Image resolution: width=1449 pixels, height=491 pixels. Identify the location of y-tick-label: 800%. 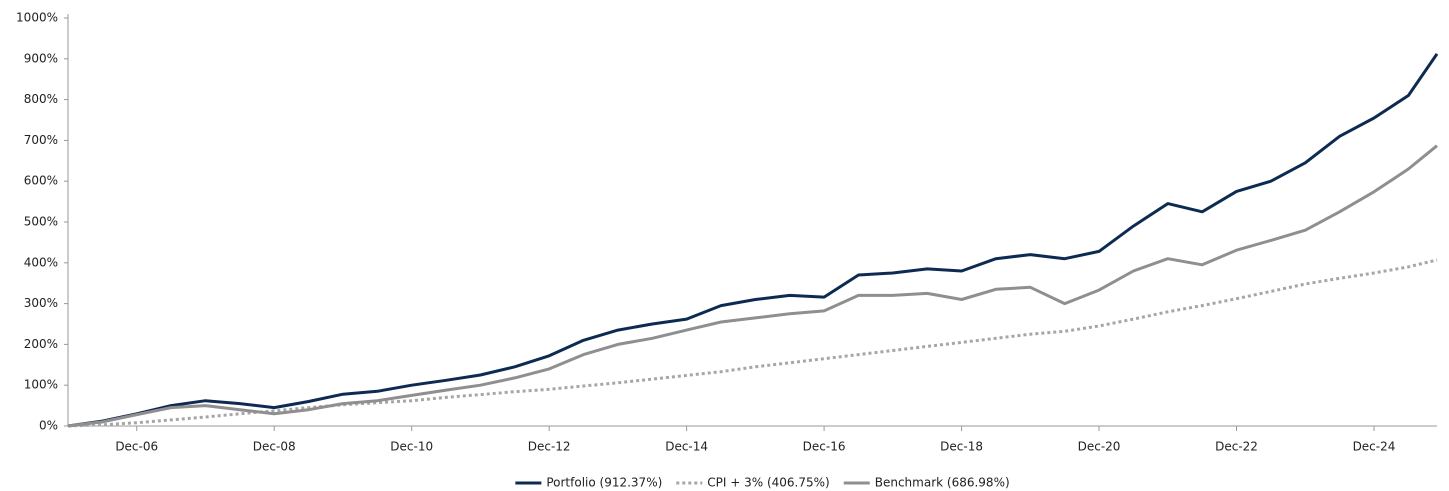
(41, 99).